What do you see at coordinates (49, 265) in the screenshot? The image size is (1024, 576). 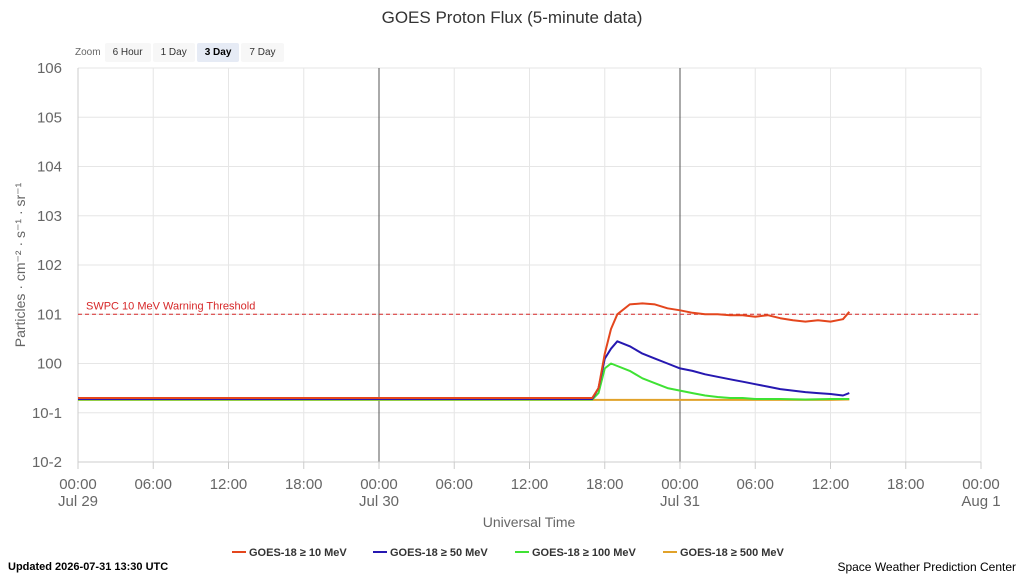 I see `y-tick-label: 102` at bounding box center [49, 265].